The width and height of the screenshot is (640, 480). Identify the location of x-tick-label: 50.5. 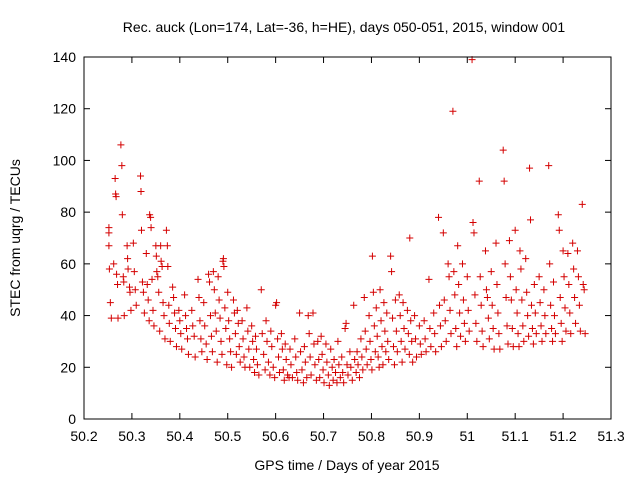
(227, 436).